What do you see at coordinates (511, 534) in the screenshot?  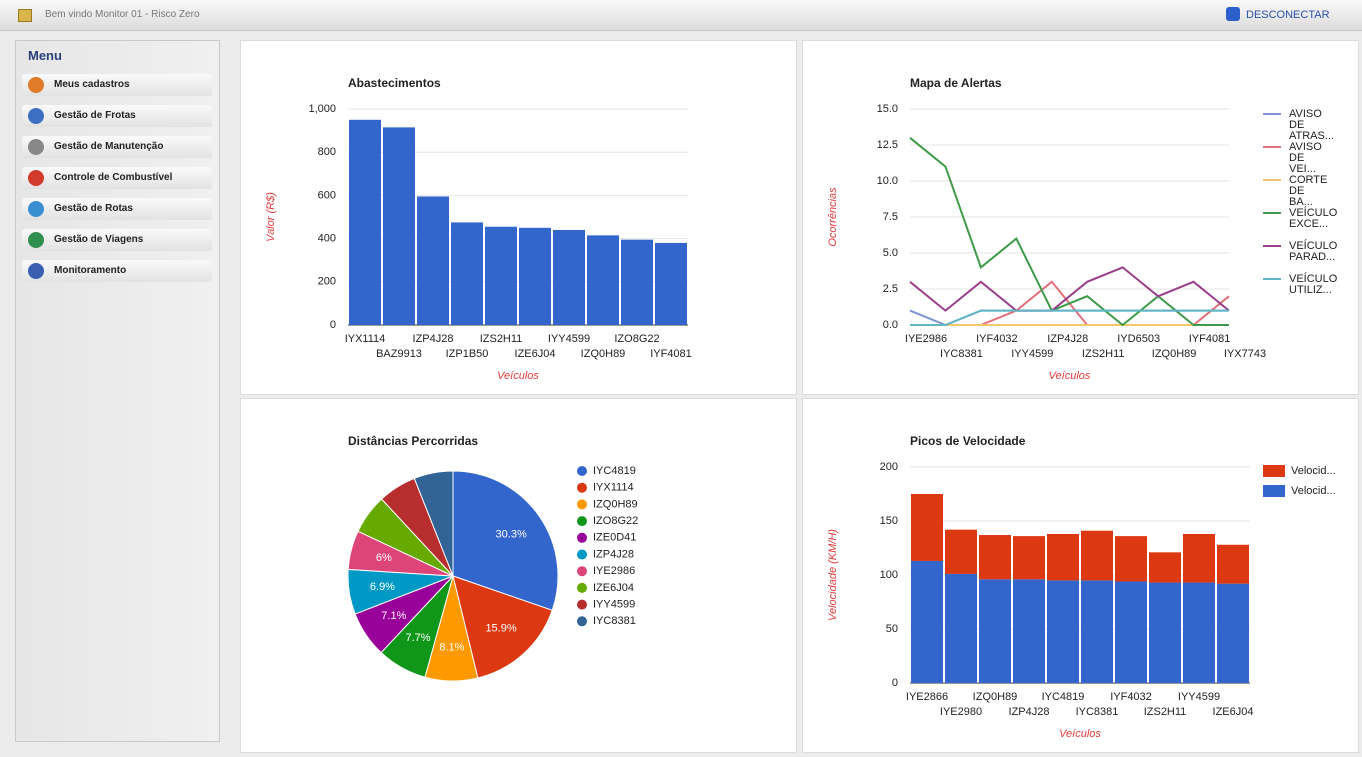 I see `slice-label: 30.3%` at bounding box center [511, 534].